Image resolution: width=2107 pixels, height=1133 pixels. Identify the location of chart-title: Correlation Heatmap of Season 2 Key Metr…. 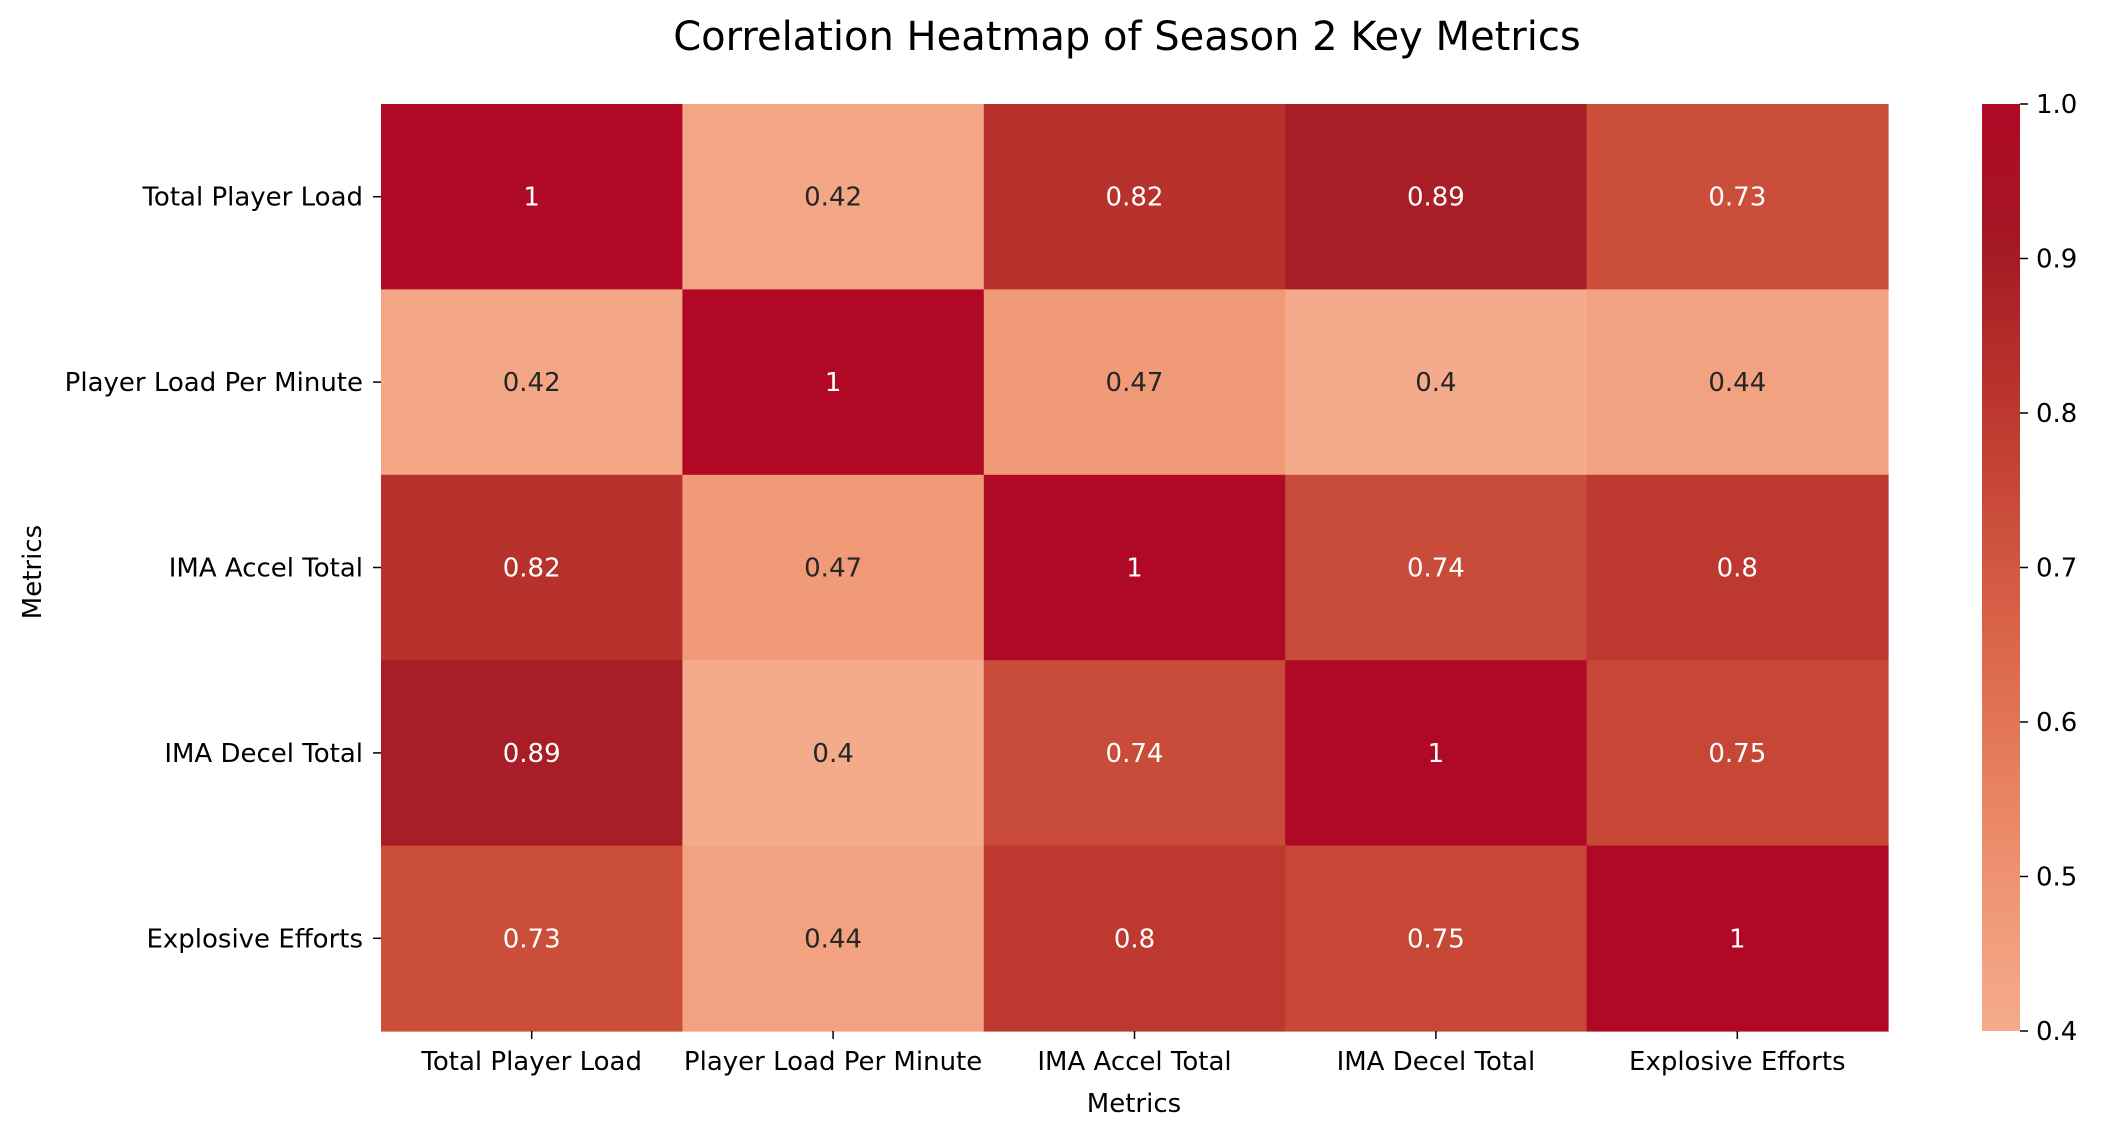
(1127, 37).